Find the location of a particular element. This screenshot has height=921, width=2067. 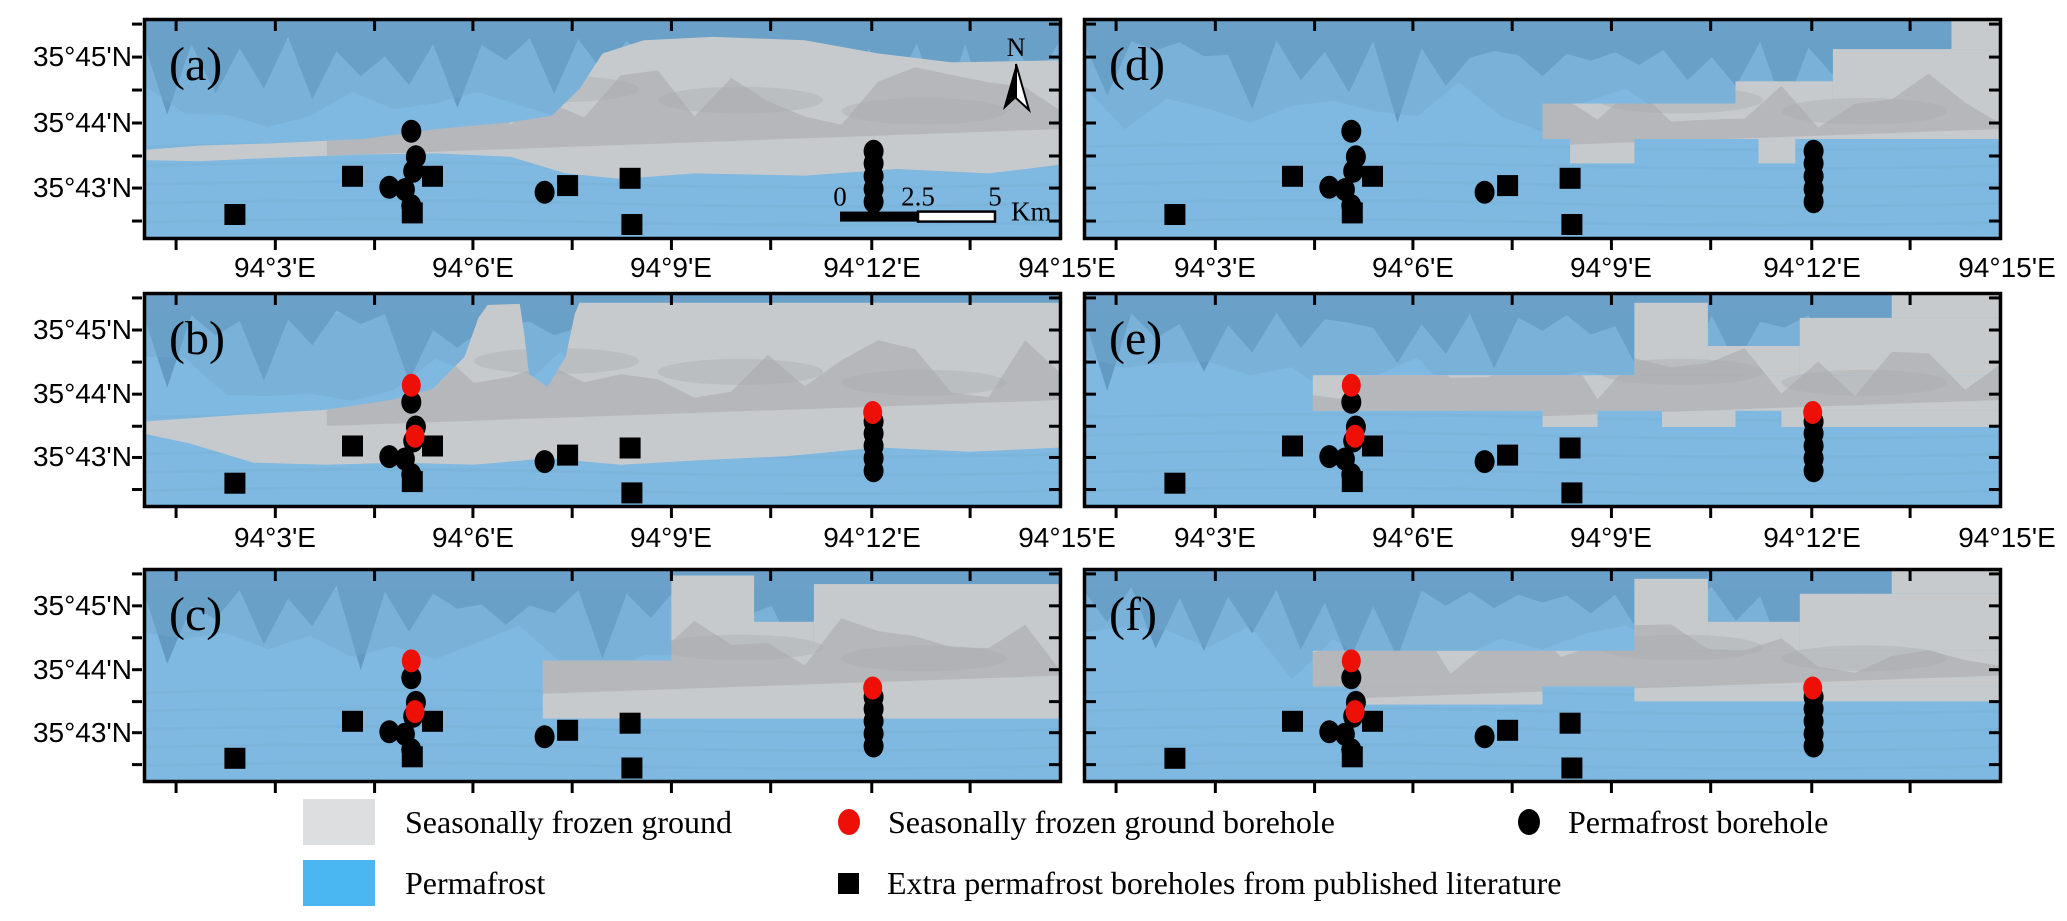

svg-text: 0 is located at coordinates (840, 197).